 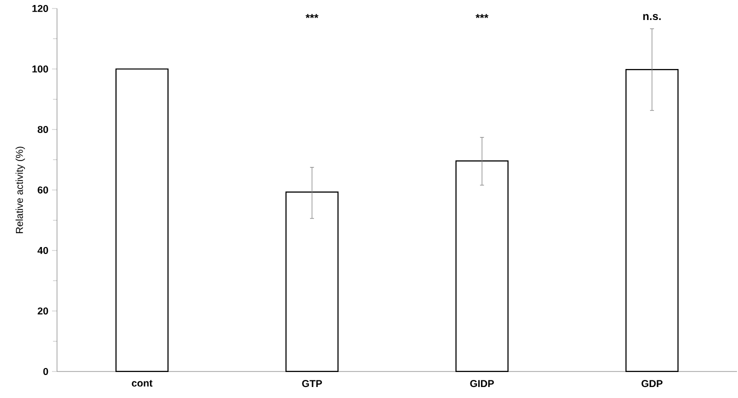 What do you see at coordinates (312, 384) in the screenshot?
I see `x-tick-label: GTP` at bounding box center [312, 384].